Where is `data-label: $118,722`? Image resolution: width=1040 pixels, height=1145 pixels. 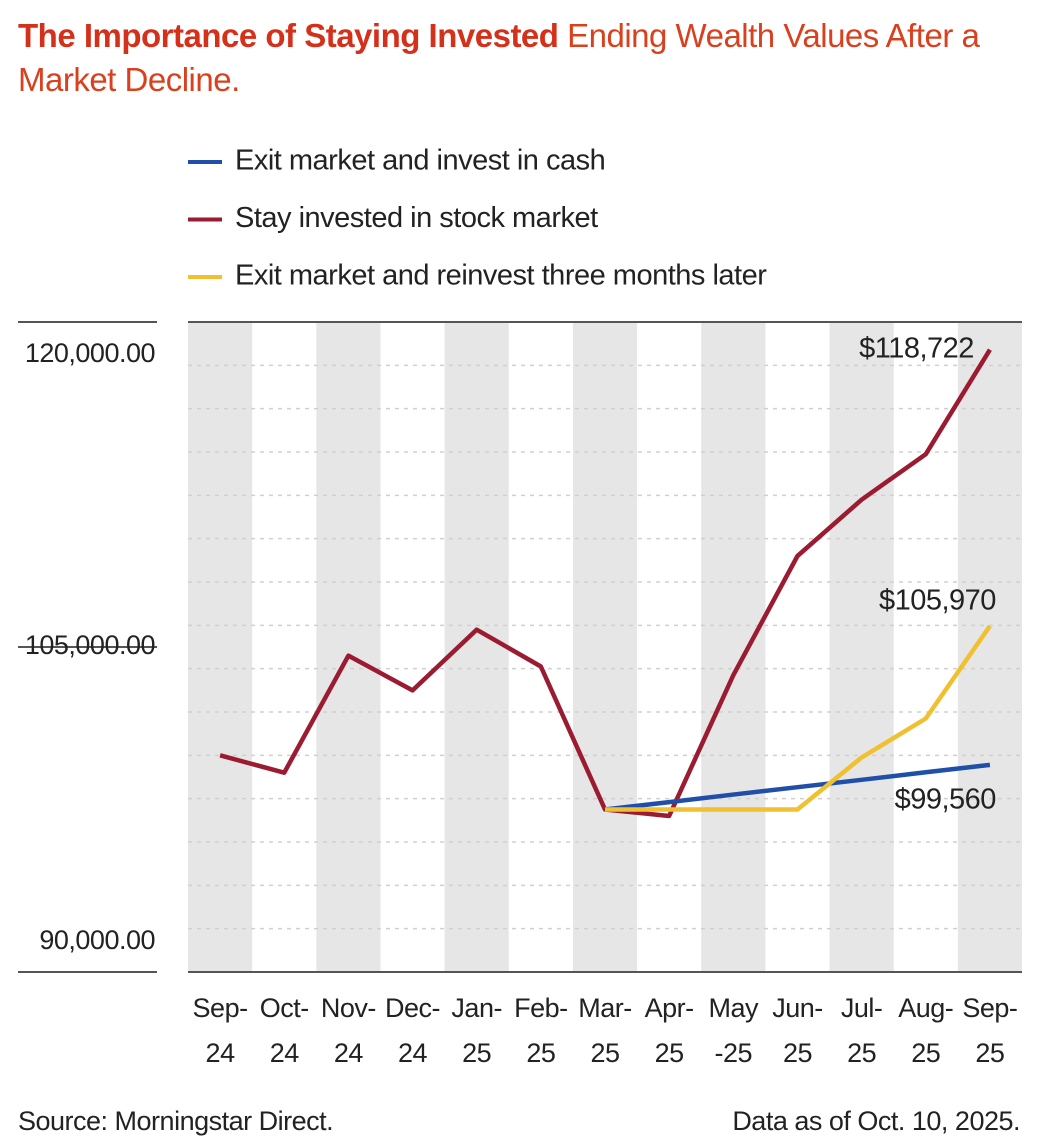
data-label: $118,722 is located at coordinates (916, 348).